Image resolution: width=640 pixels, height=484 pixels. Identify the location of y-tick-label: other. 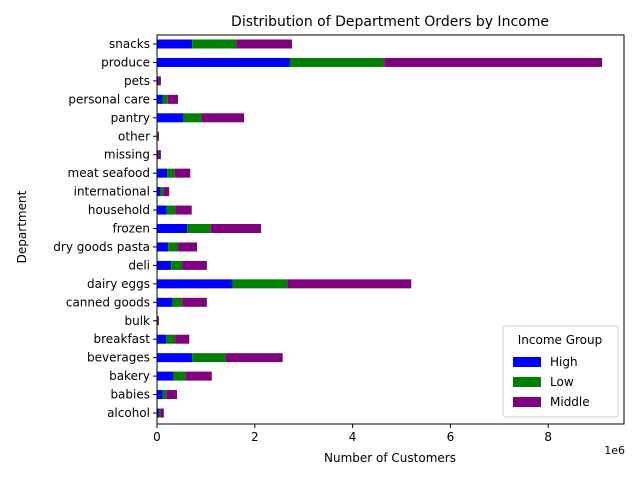
(134, 136).